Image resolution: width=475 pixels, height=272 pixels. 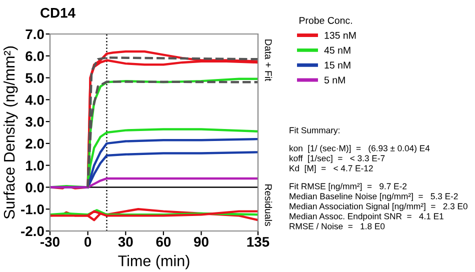 I want to click on y-tick-label: 6.0, so click(x=35, y=56).